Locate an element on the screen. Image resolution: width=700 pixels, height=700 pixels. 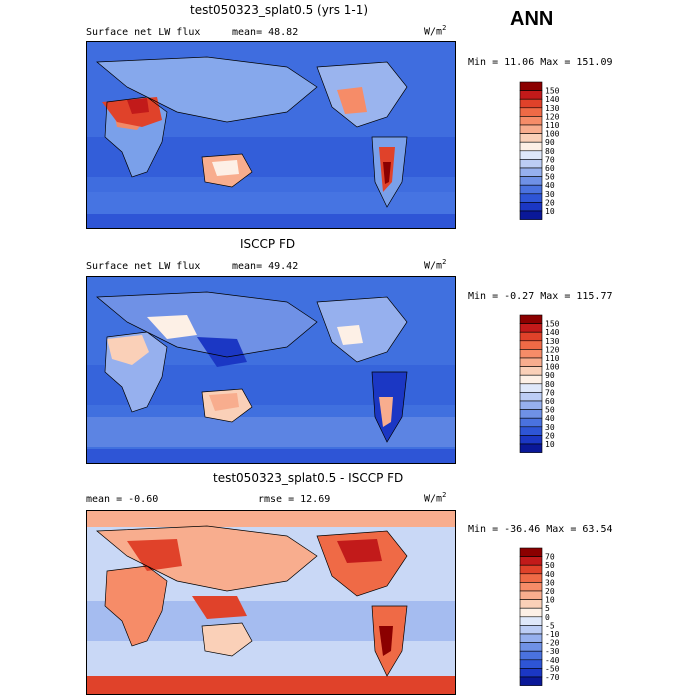
colorbar-tick-label: -30 is located at coordinates (552, 651).